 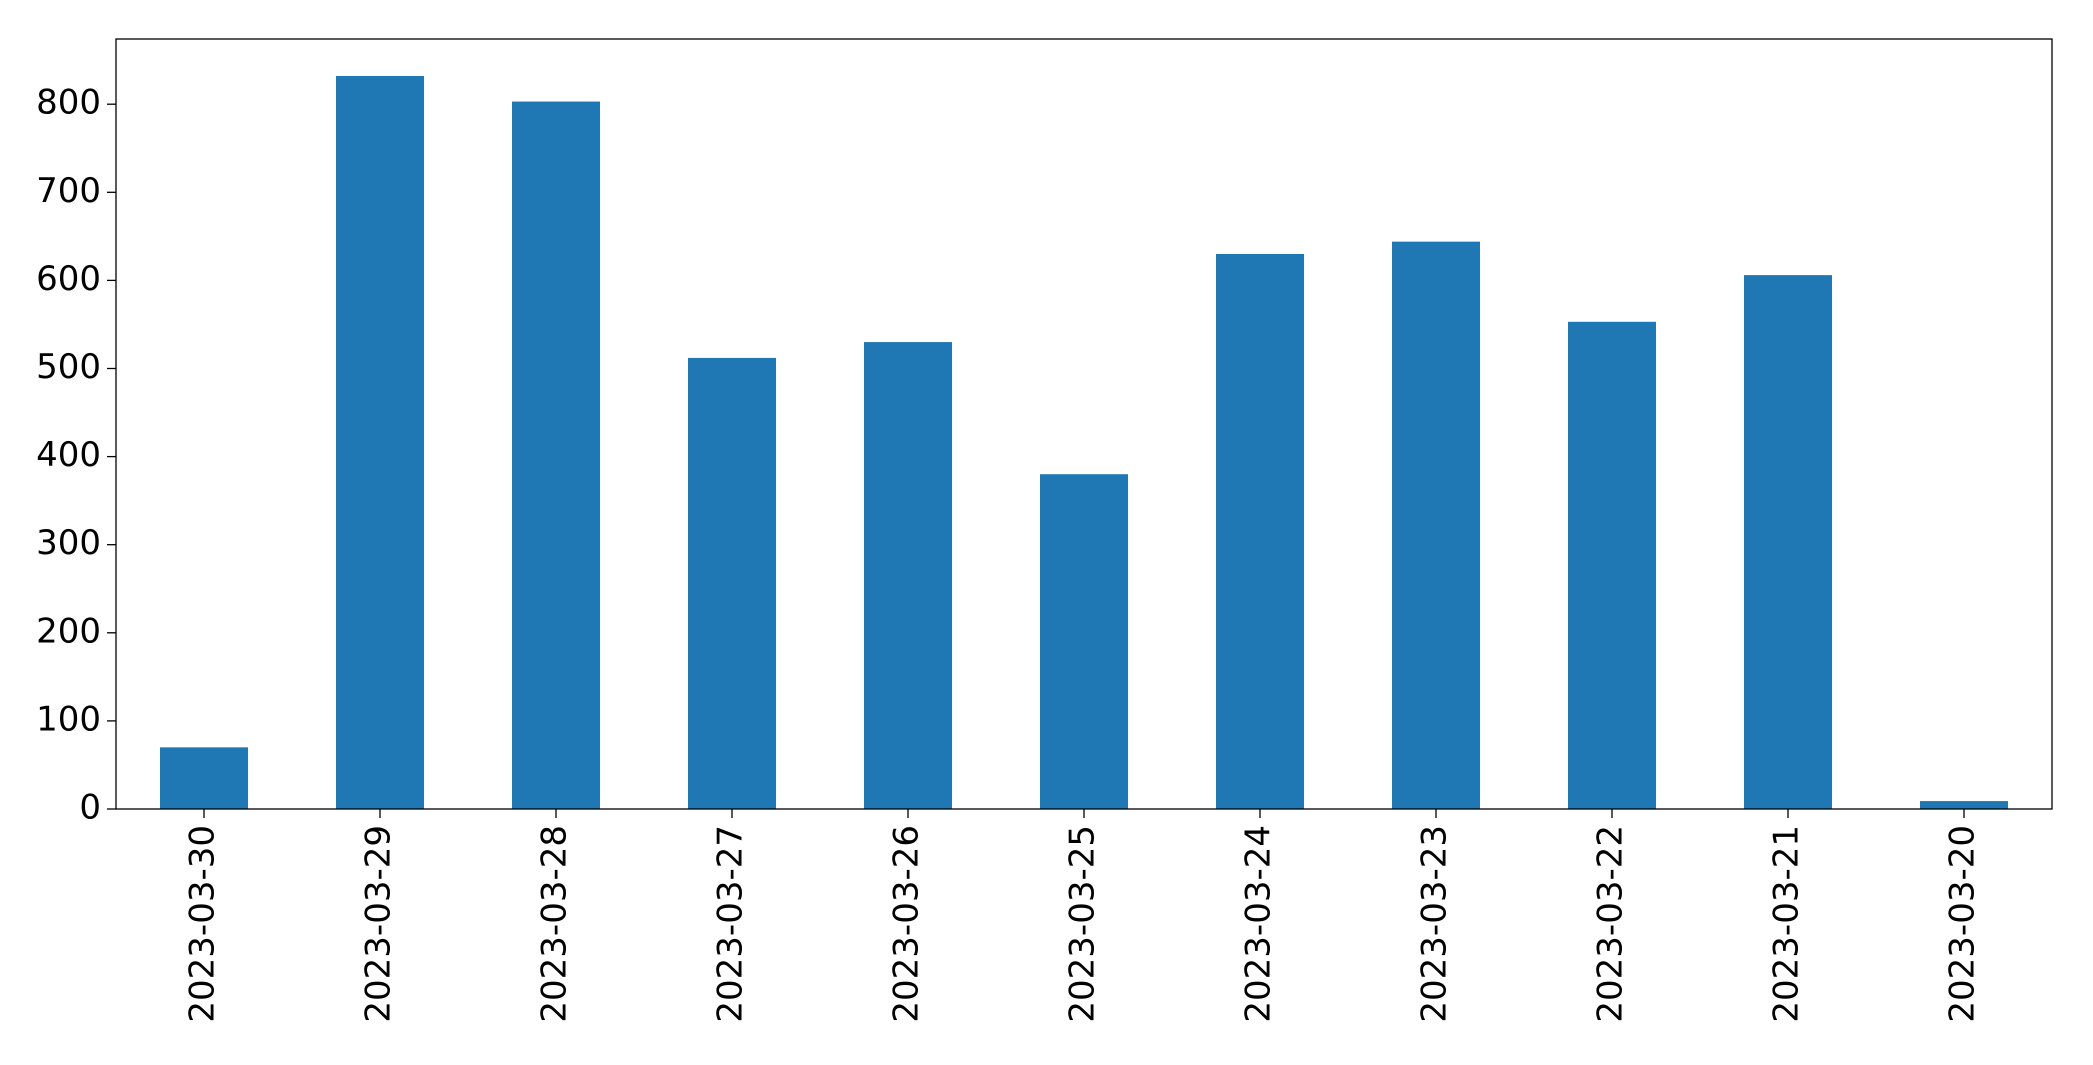 I want to click on y-tick-label: 0, so click(x=90, y=808).